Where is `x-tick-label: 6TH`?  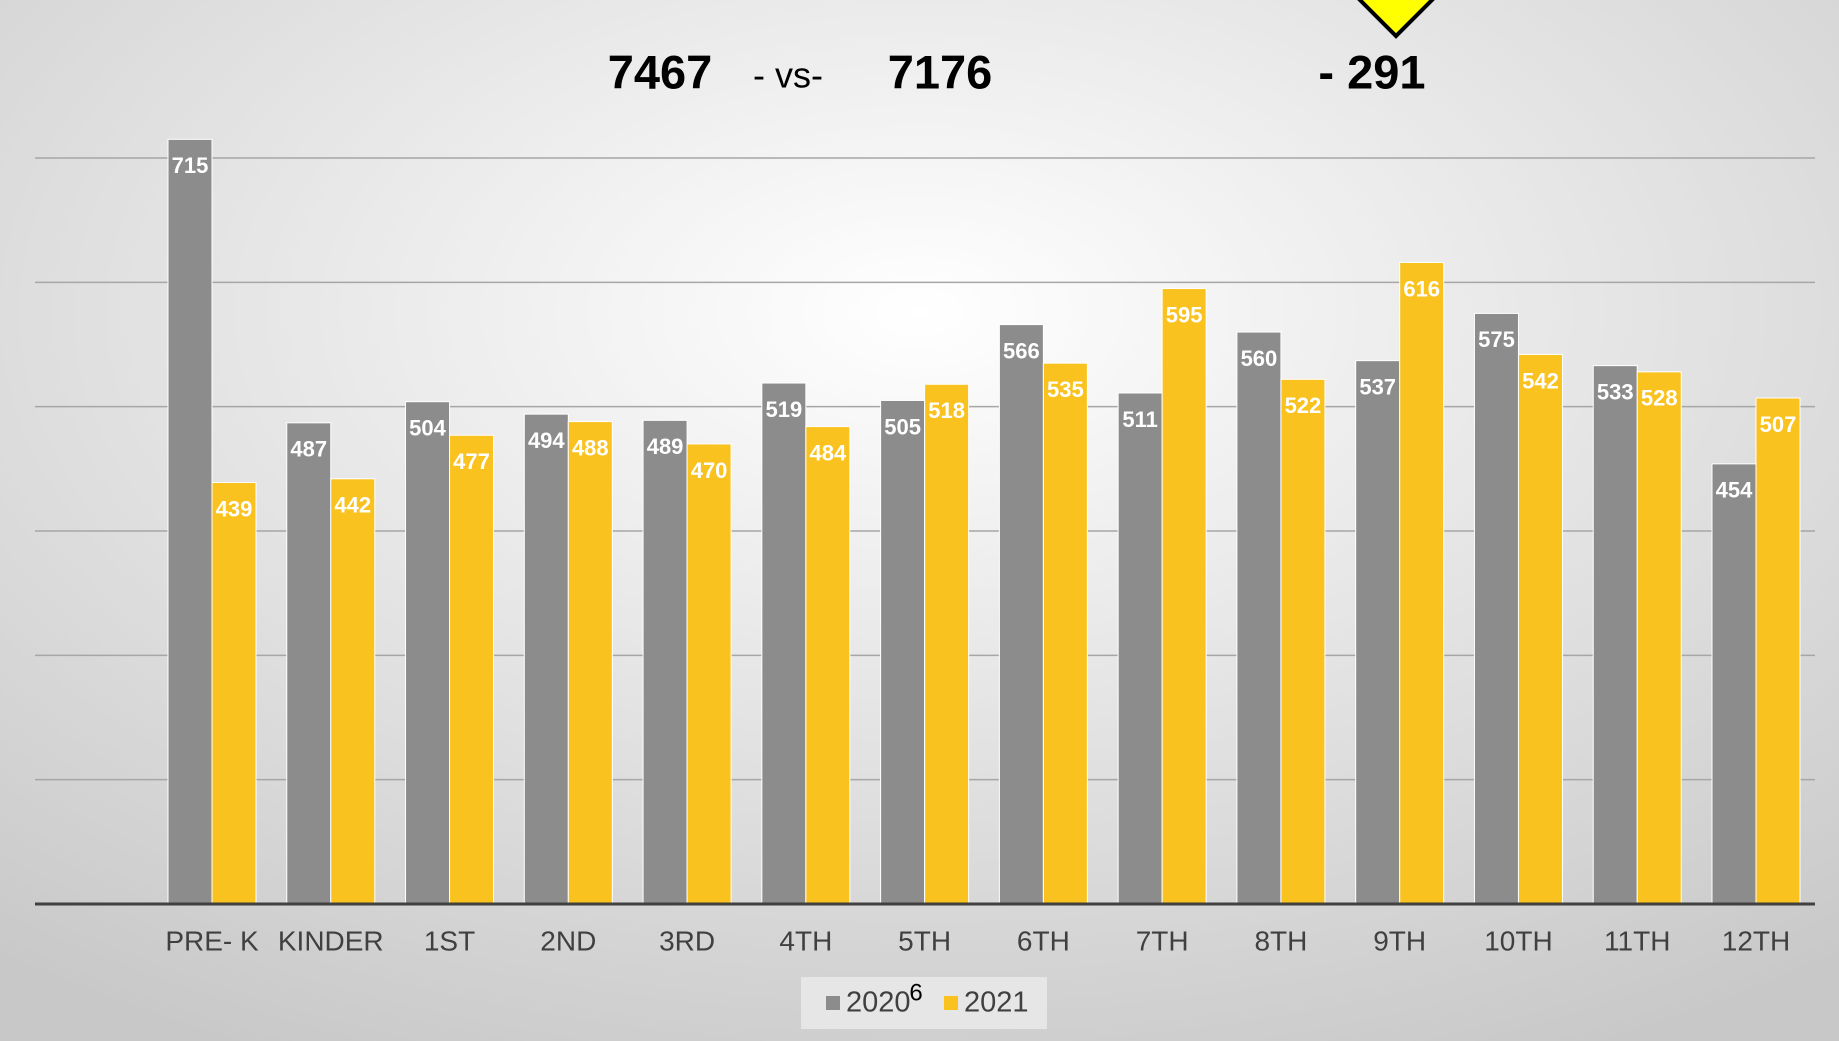 x-tick-label: 6TH is located at coordinates (1043, 940).